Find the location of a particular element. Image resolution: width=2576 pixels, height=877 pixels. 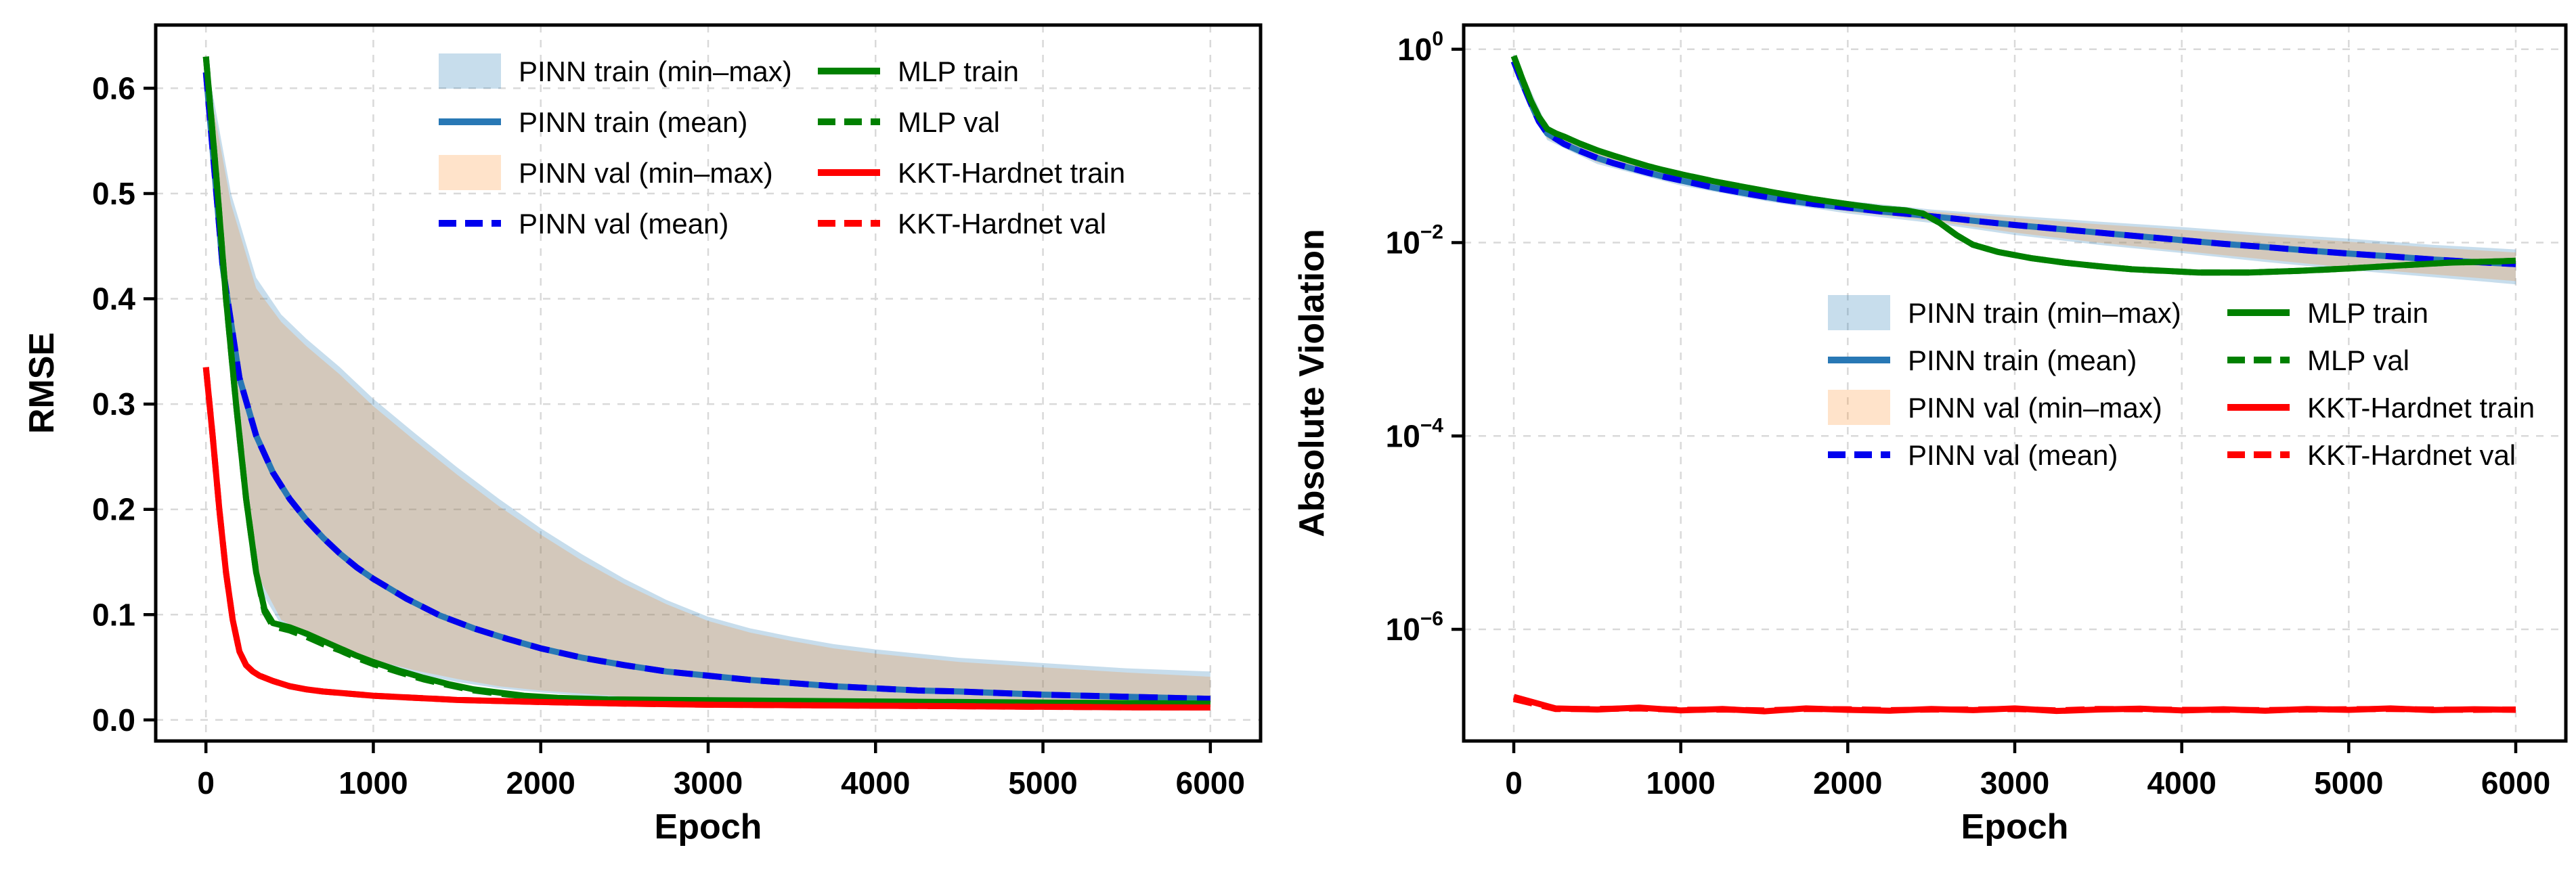

y-tick-label: 0.4 is located at coordinates (113, 299).